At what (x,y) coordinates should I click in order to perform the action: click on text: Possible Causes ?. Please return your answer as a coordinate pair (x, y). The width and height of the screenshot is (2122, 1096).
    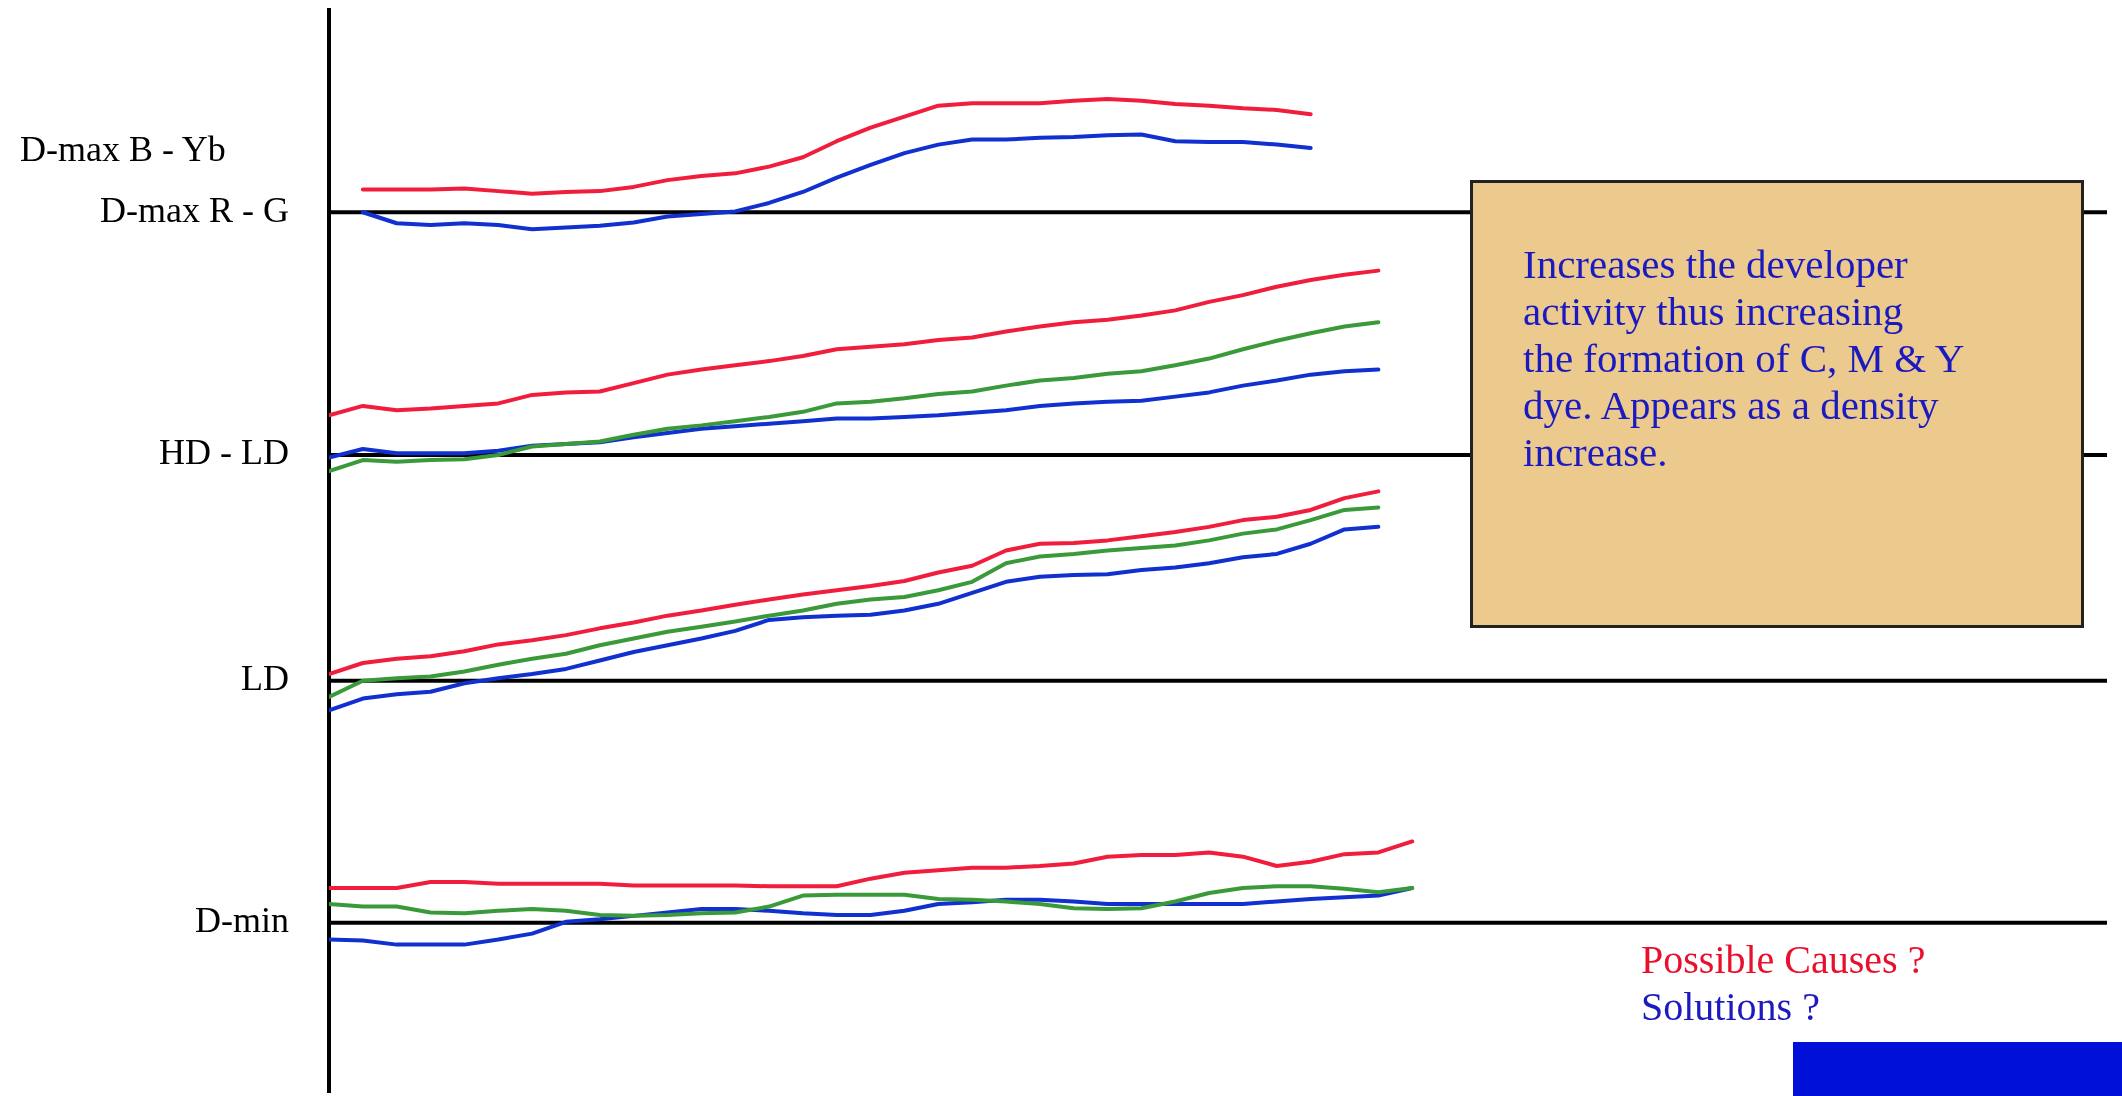
    Looking at the image, I should click on (1783, 959).